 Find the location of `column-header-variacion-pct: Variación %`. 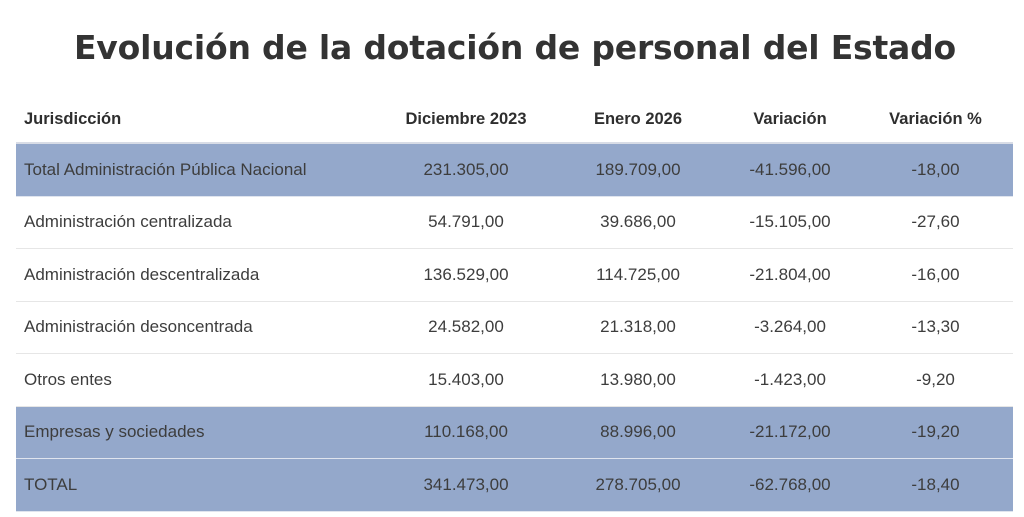

column-header-variacion-pct: Variación % is located at coordinates (935, 118).